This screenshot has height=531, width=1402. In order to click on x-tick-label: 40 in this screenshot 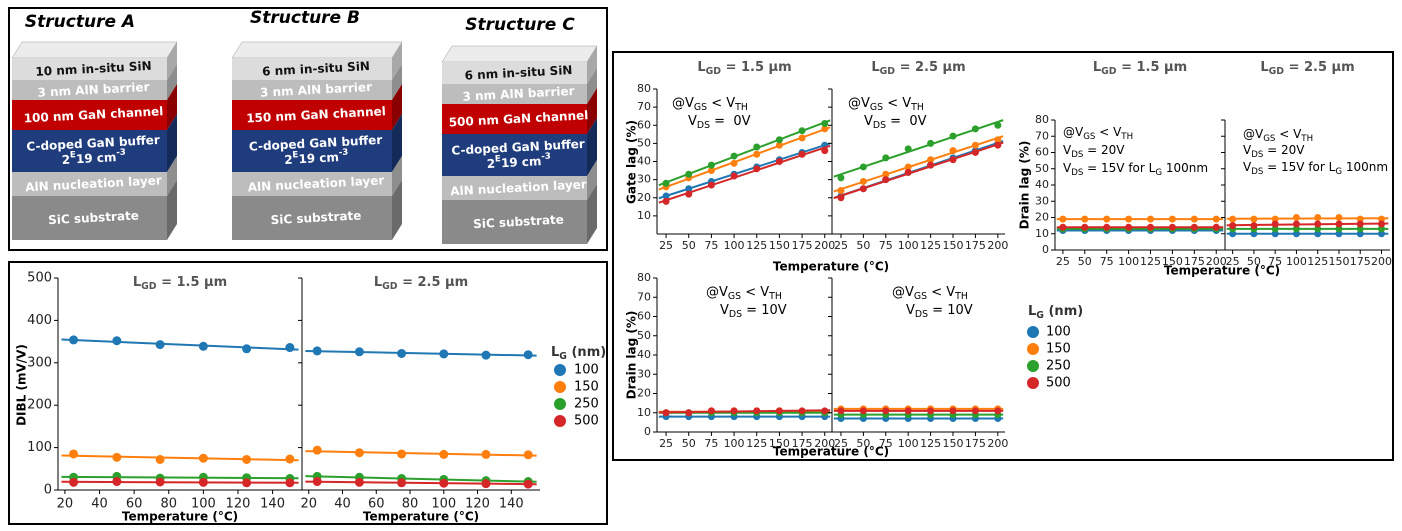, I will do `click(342, 504)`.